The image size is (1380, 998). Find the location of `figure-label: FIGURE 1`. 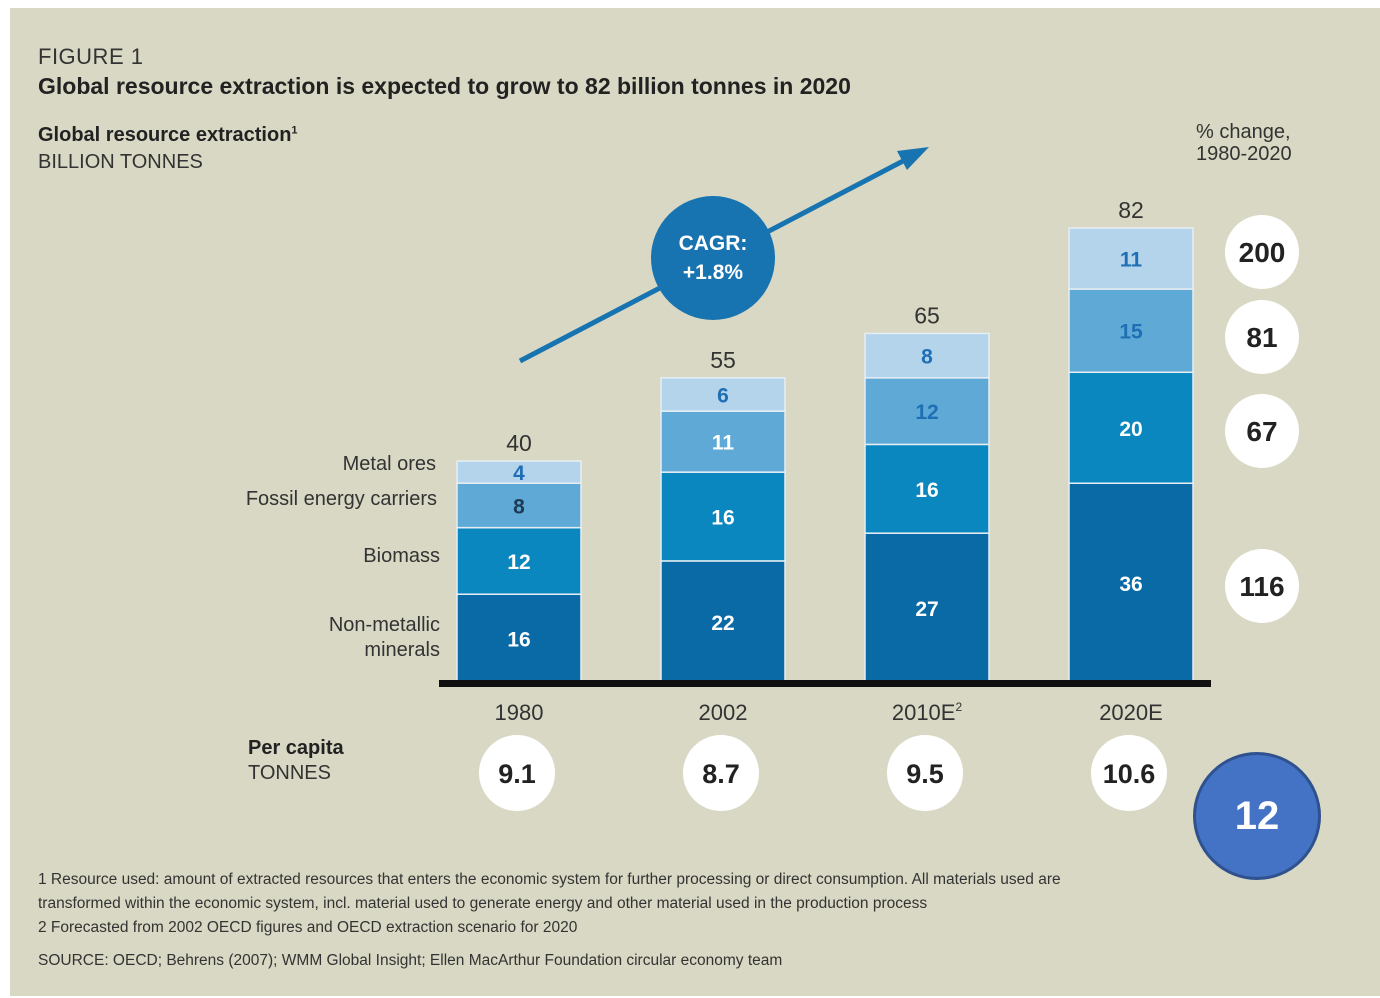

figure-label: FIGURE 1 is located at coordinates (91, 56).